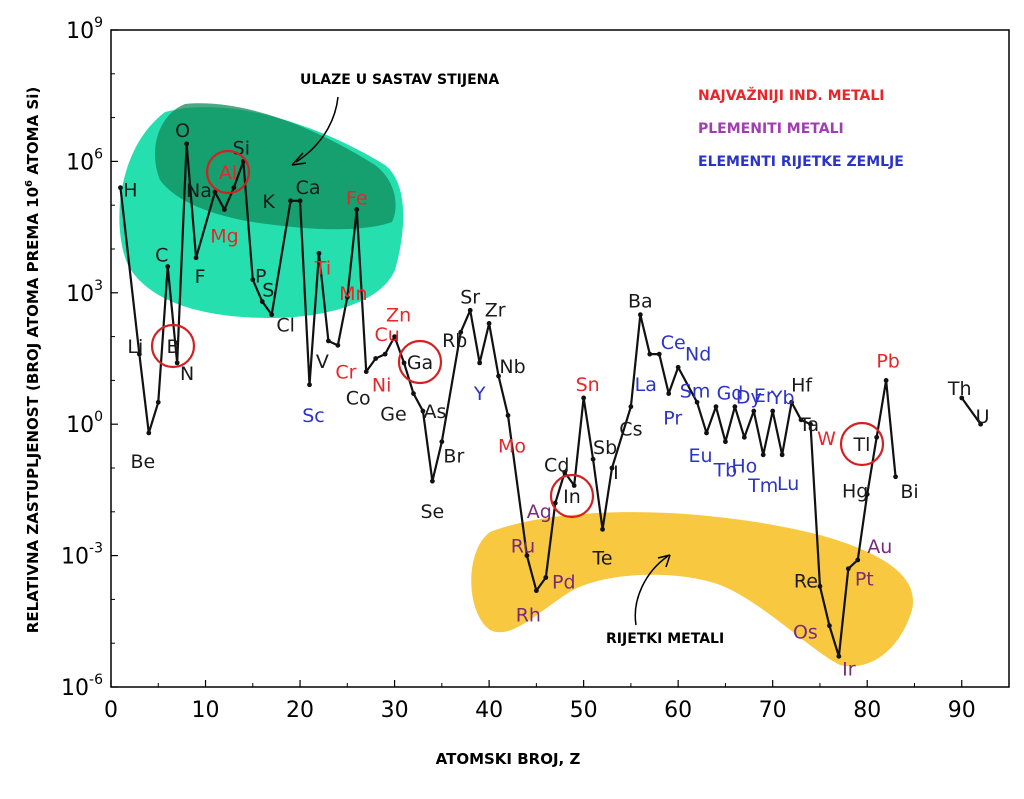 This screenshot has width=1024, height=799. Describe the element at coordinates (665, 639) in the screenshot. I see `rare-annotation-label: RIJETKI METALI` at that location.